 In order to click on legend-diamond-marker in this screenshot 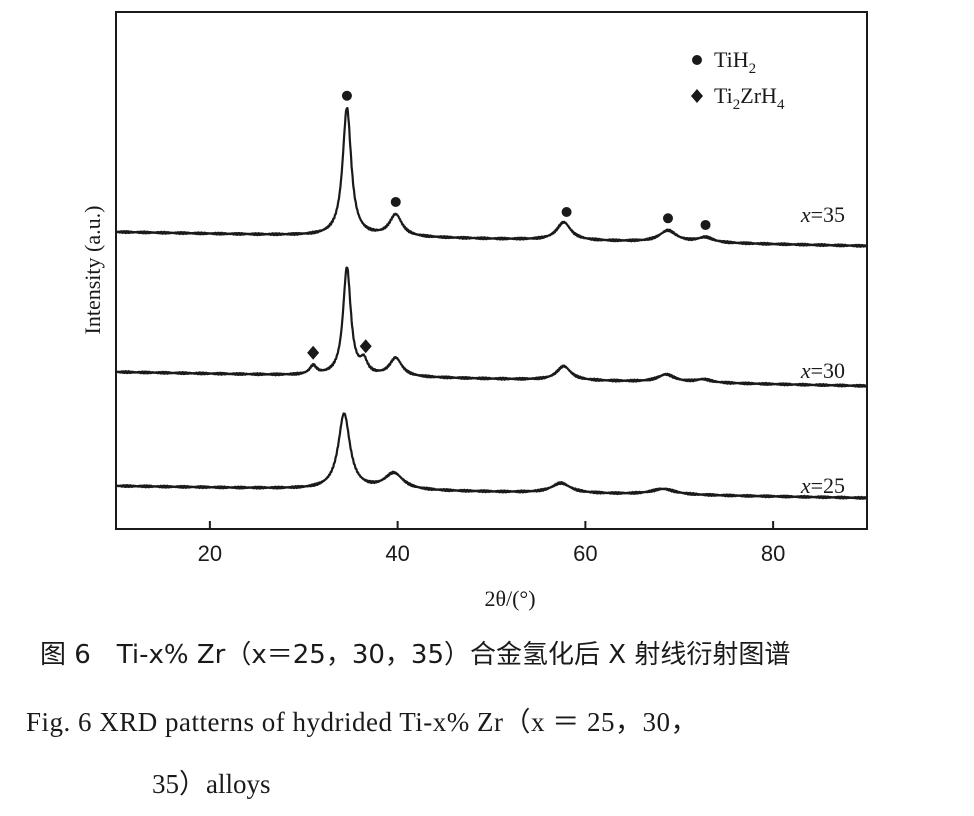, I will do `click(697, 96)`.